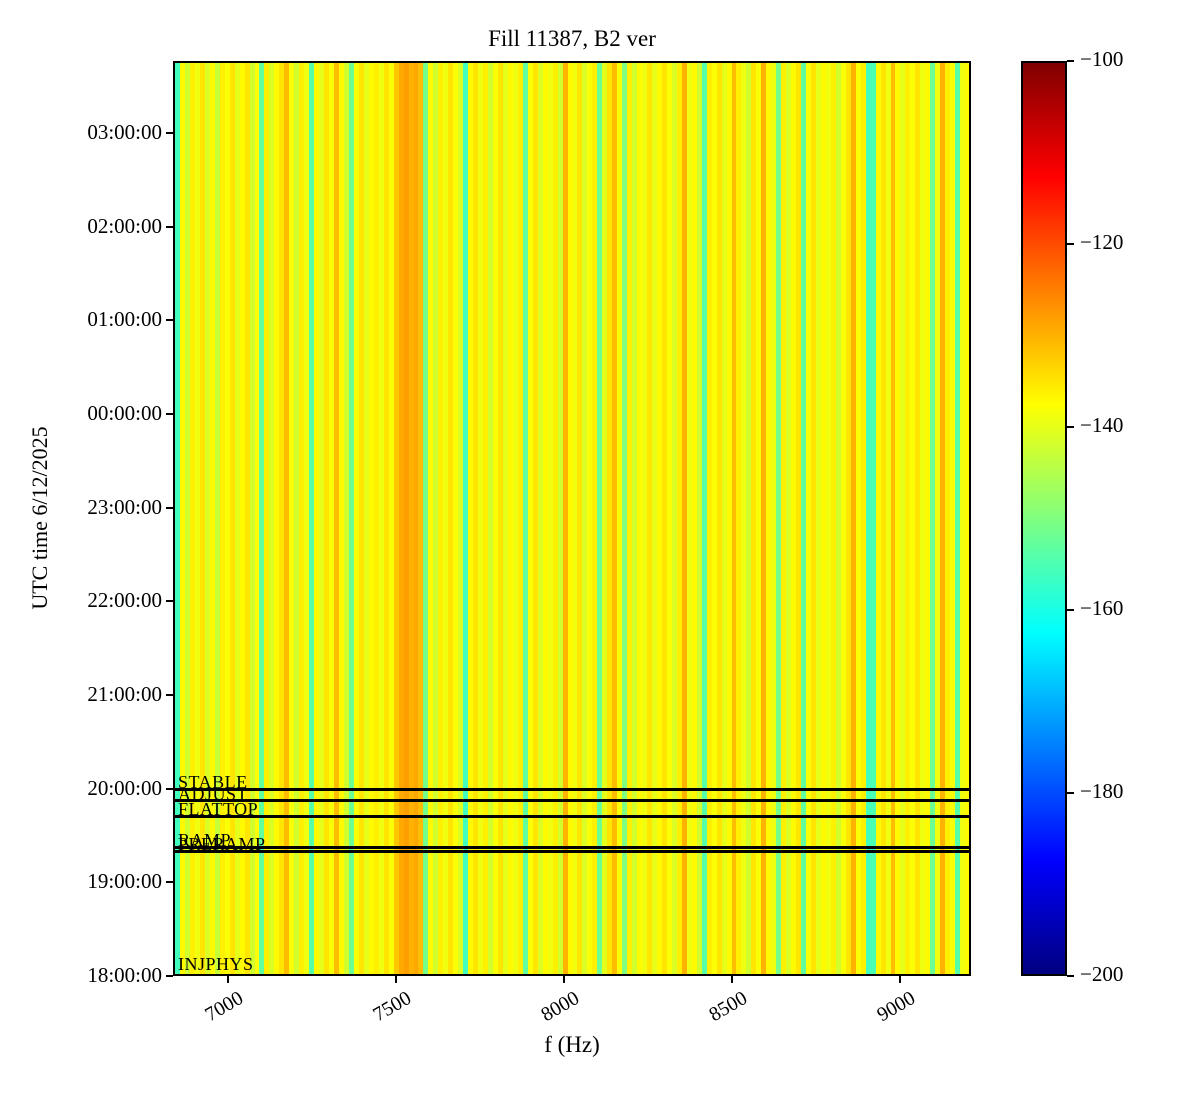  I want to click on beam-mode-label-ramp: RAMP, so click(205, 840).